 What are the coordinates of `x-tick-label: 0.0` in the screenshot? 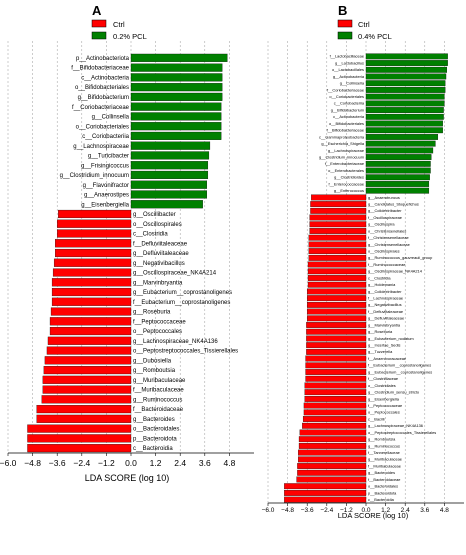 It's located at (365, 510).